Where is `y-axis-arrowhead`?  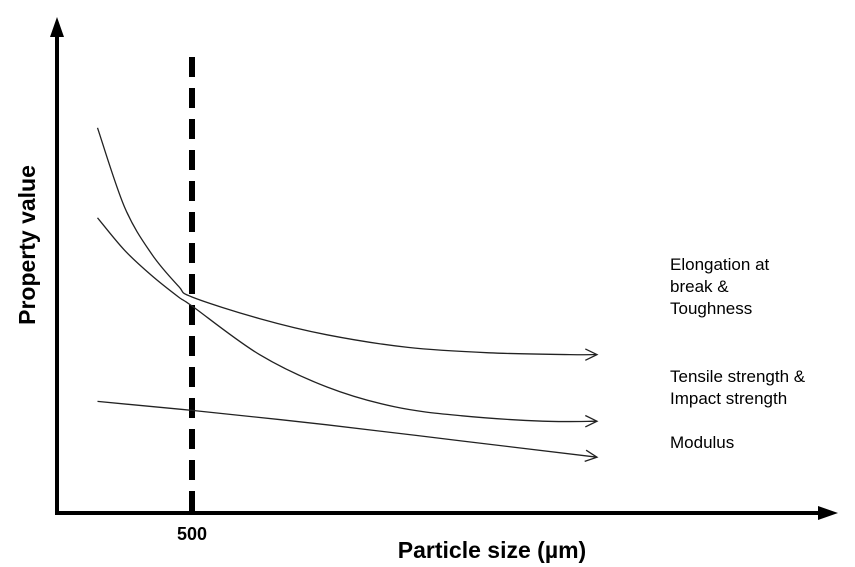 y-axis-arrowhead is located at coordinates (57, 27).